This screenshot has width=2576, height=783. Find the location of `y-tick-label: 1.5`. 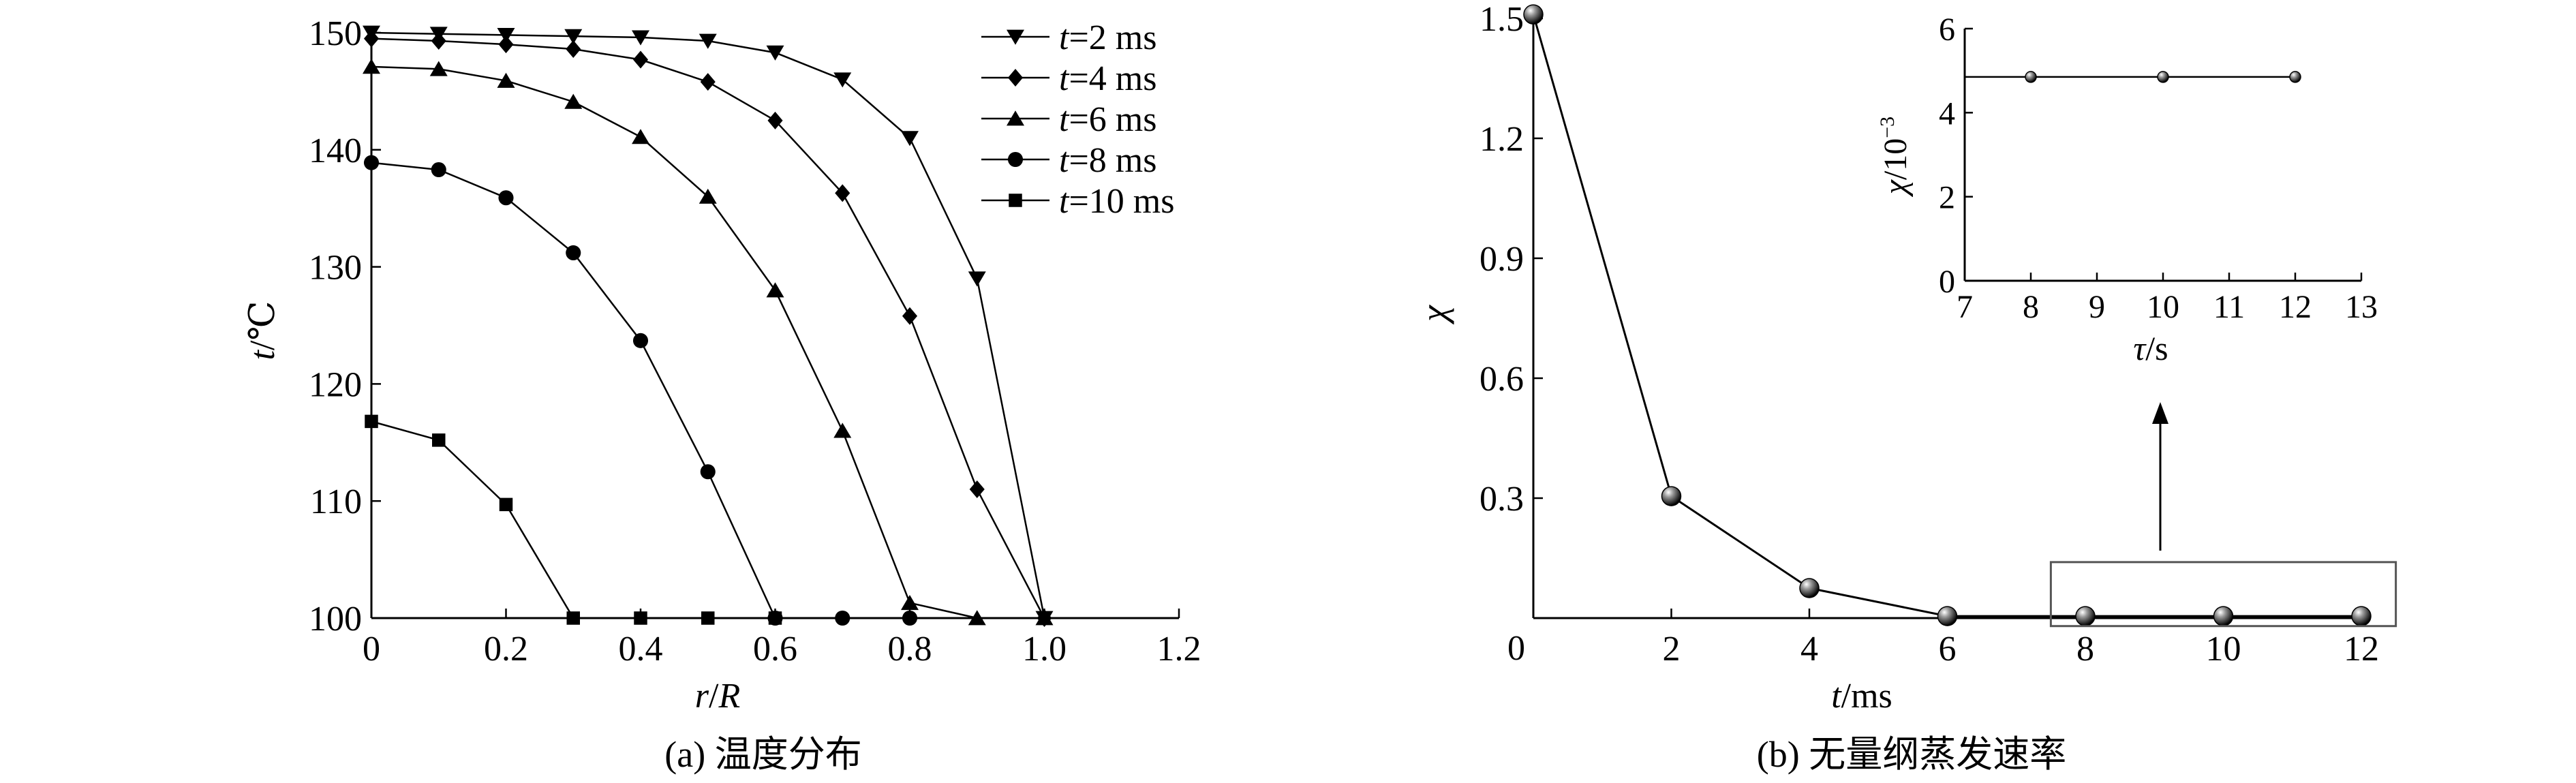

y-tick-label: 1.5 is located at coordinates (1501, 19).